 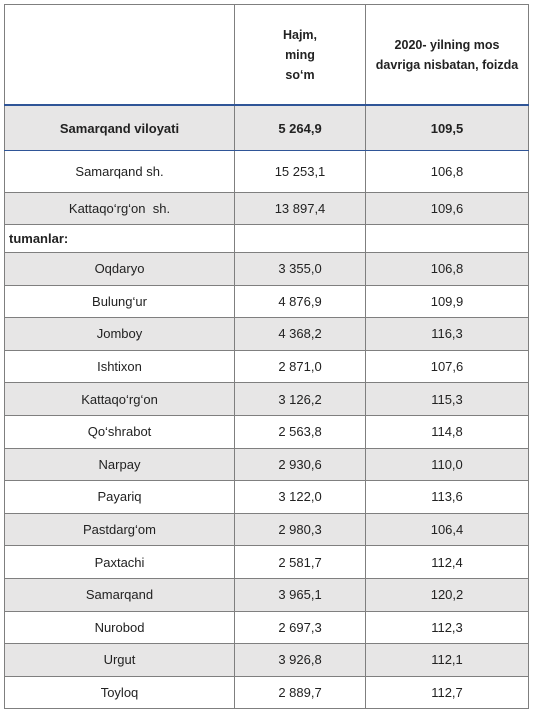 What do you see at coordinates (119, 497) in the screenshot?
I see `table-cell: Payariq` at bounding box center [119, 497].